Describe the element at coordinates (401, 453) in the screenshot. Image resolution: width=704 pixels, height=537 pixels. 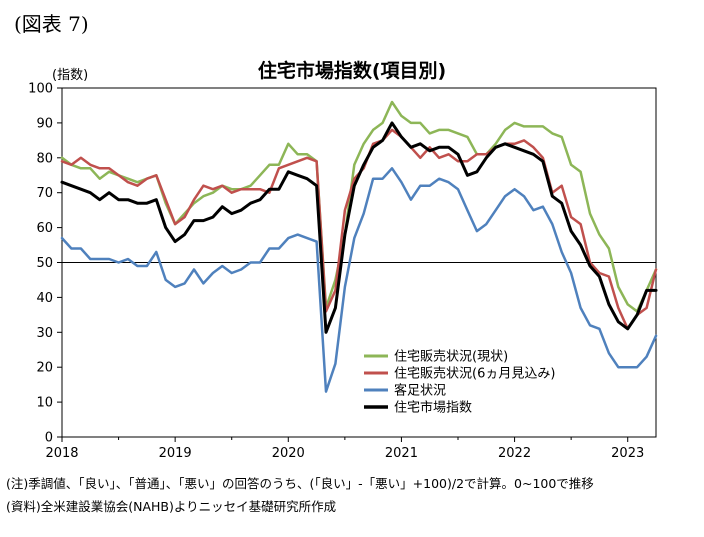
I see `x-tick-label: 2021` at that location.